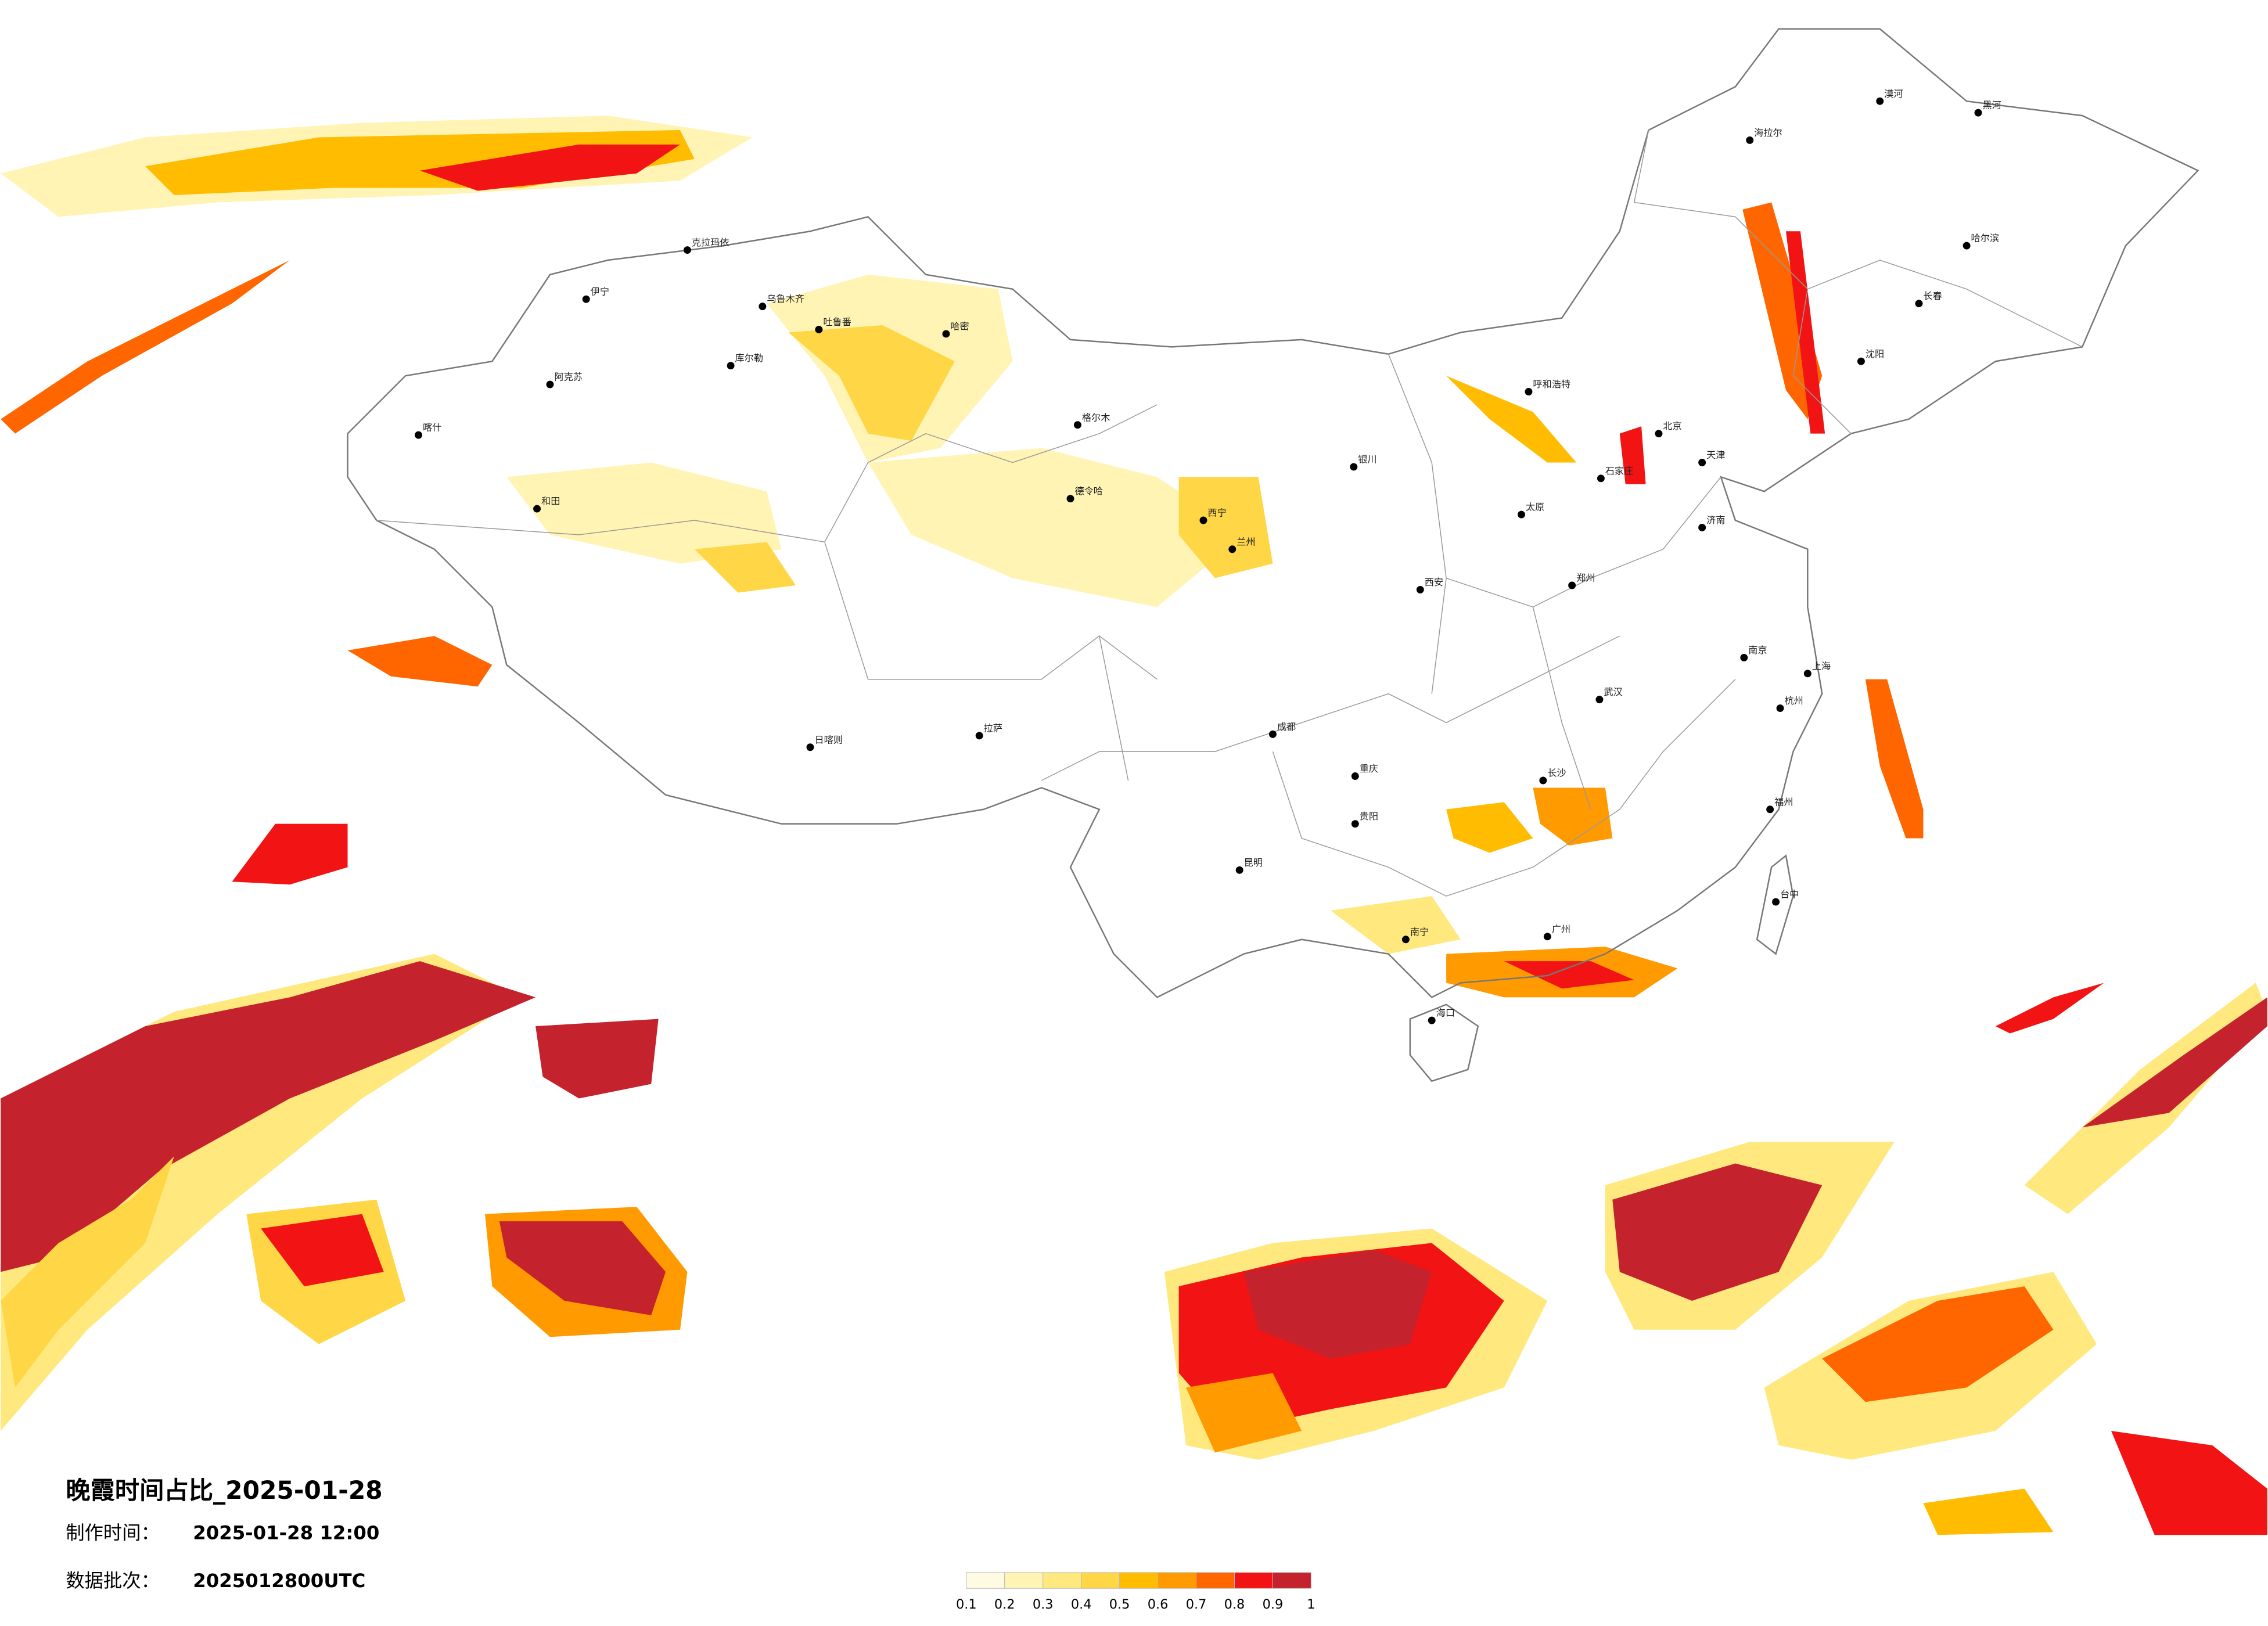 The height and width of the screenshot is (1626, 2268). I want to click on legend-tick-label: 0.3, so click(1043, 1604).